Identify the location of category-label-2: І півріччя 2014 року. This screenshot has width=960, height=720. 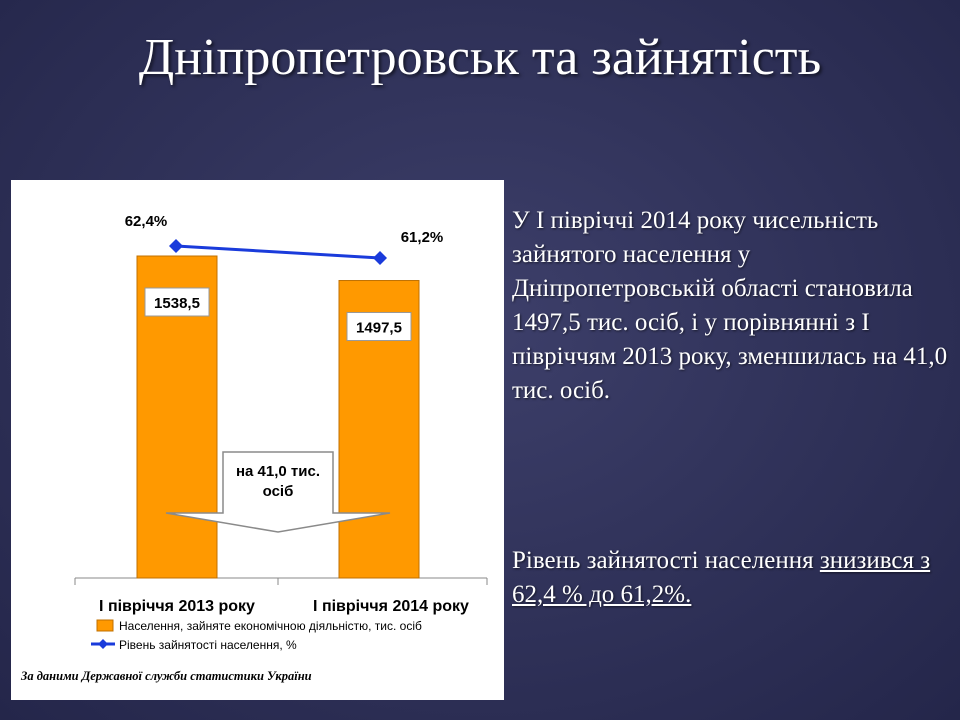
(391, 606).